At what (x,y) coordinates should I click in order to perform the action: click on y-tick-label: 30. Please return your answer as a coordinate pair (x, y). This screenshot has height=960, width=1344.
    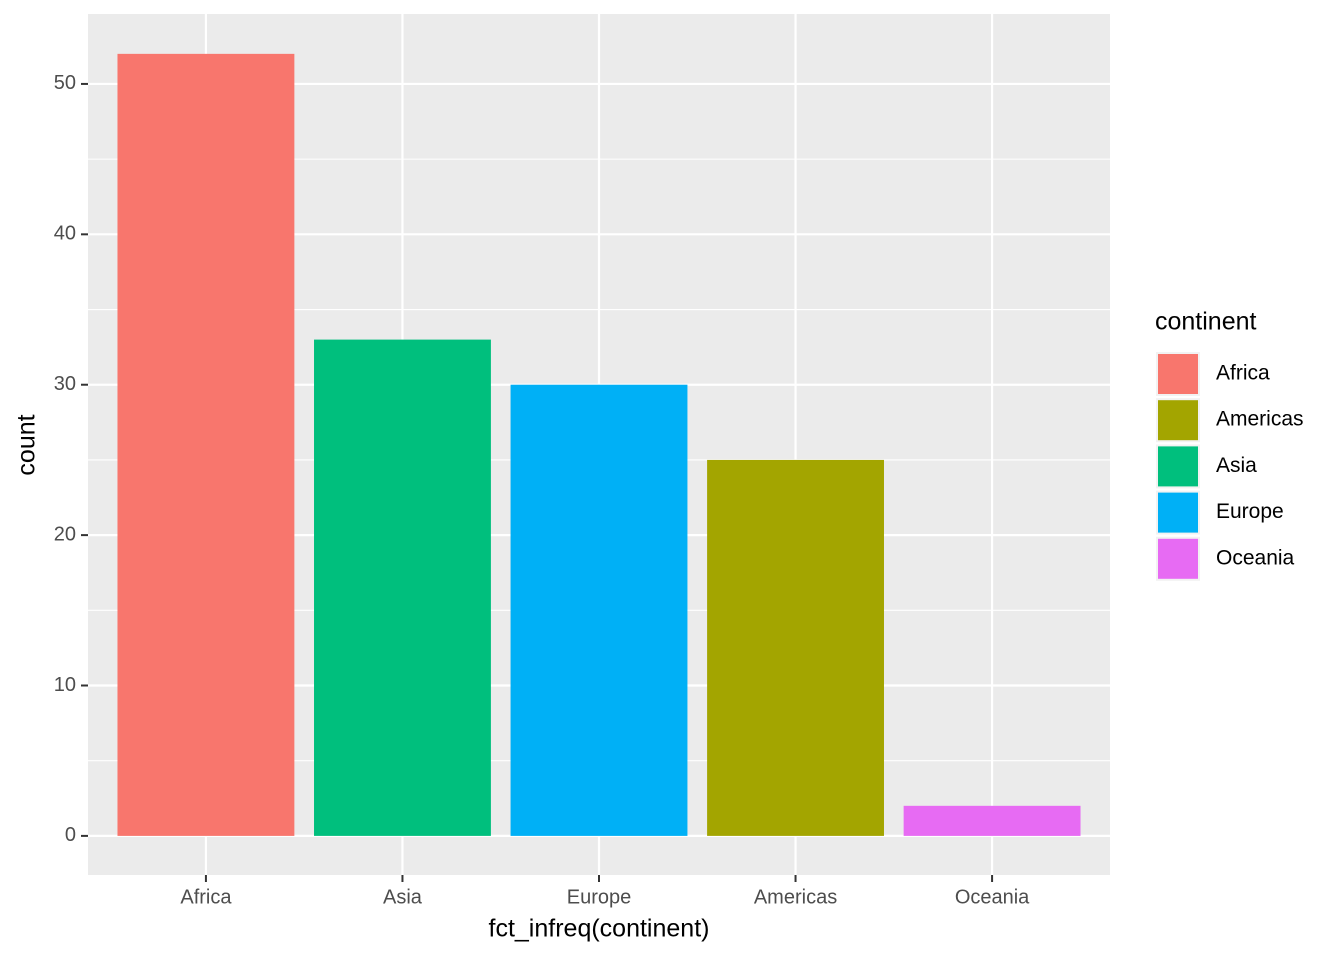
    Looking at the image, I should click on (65, 384).